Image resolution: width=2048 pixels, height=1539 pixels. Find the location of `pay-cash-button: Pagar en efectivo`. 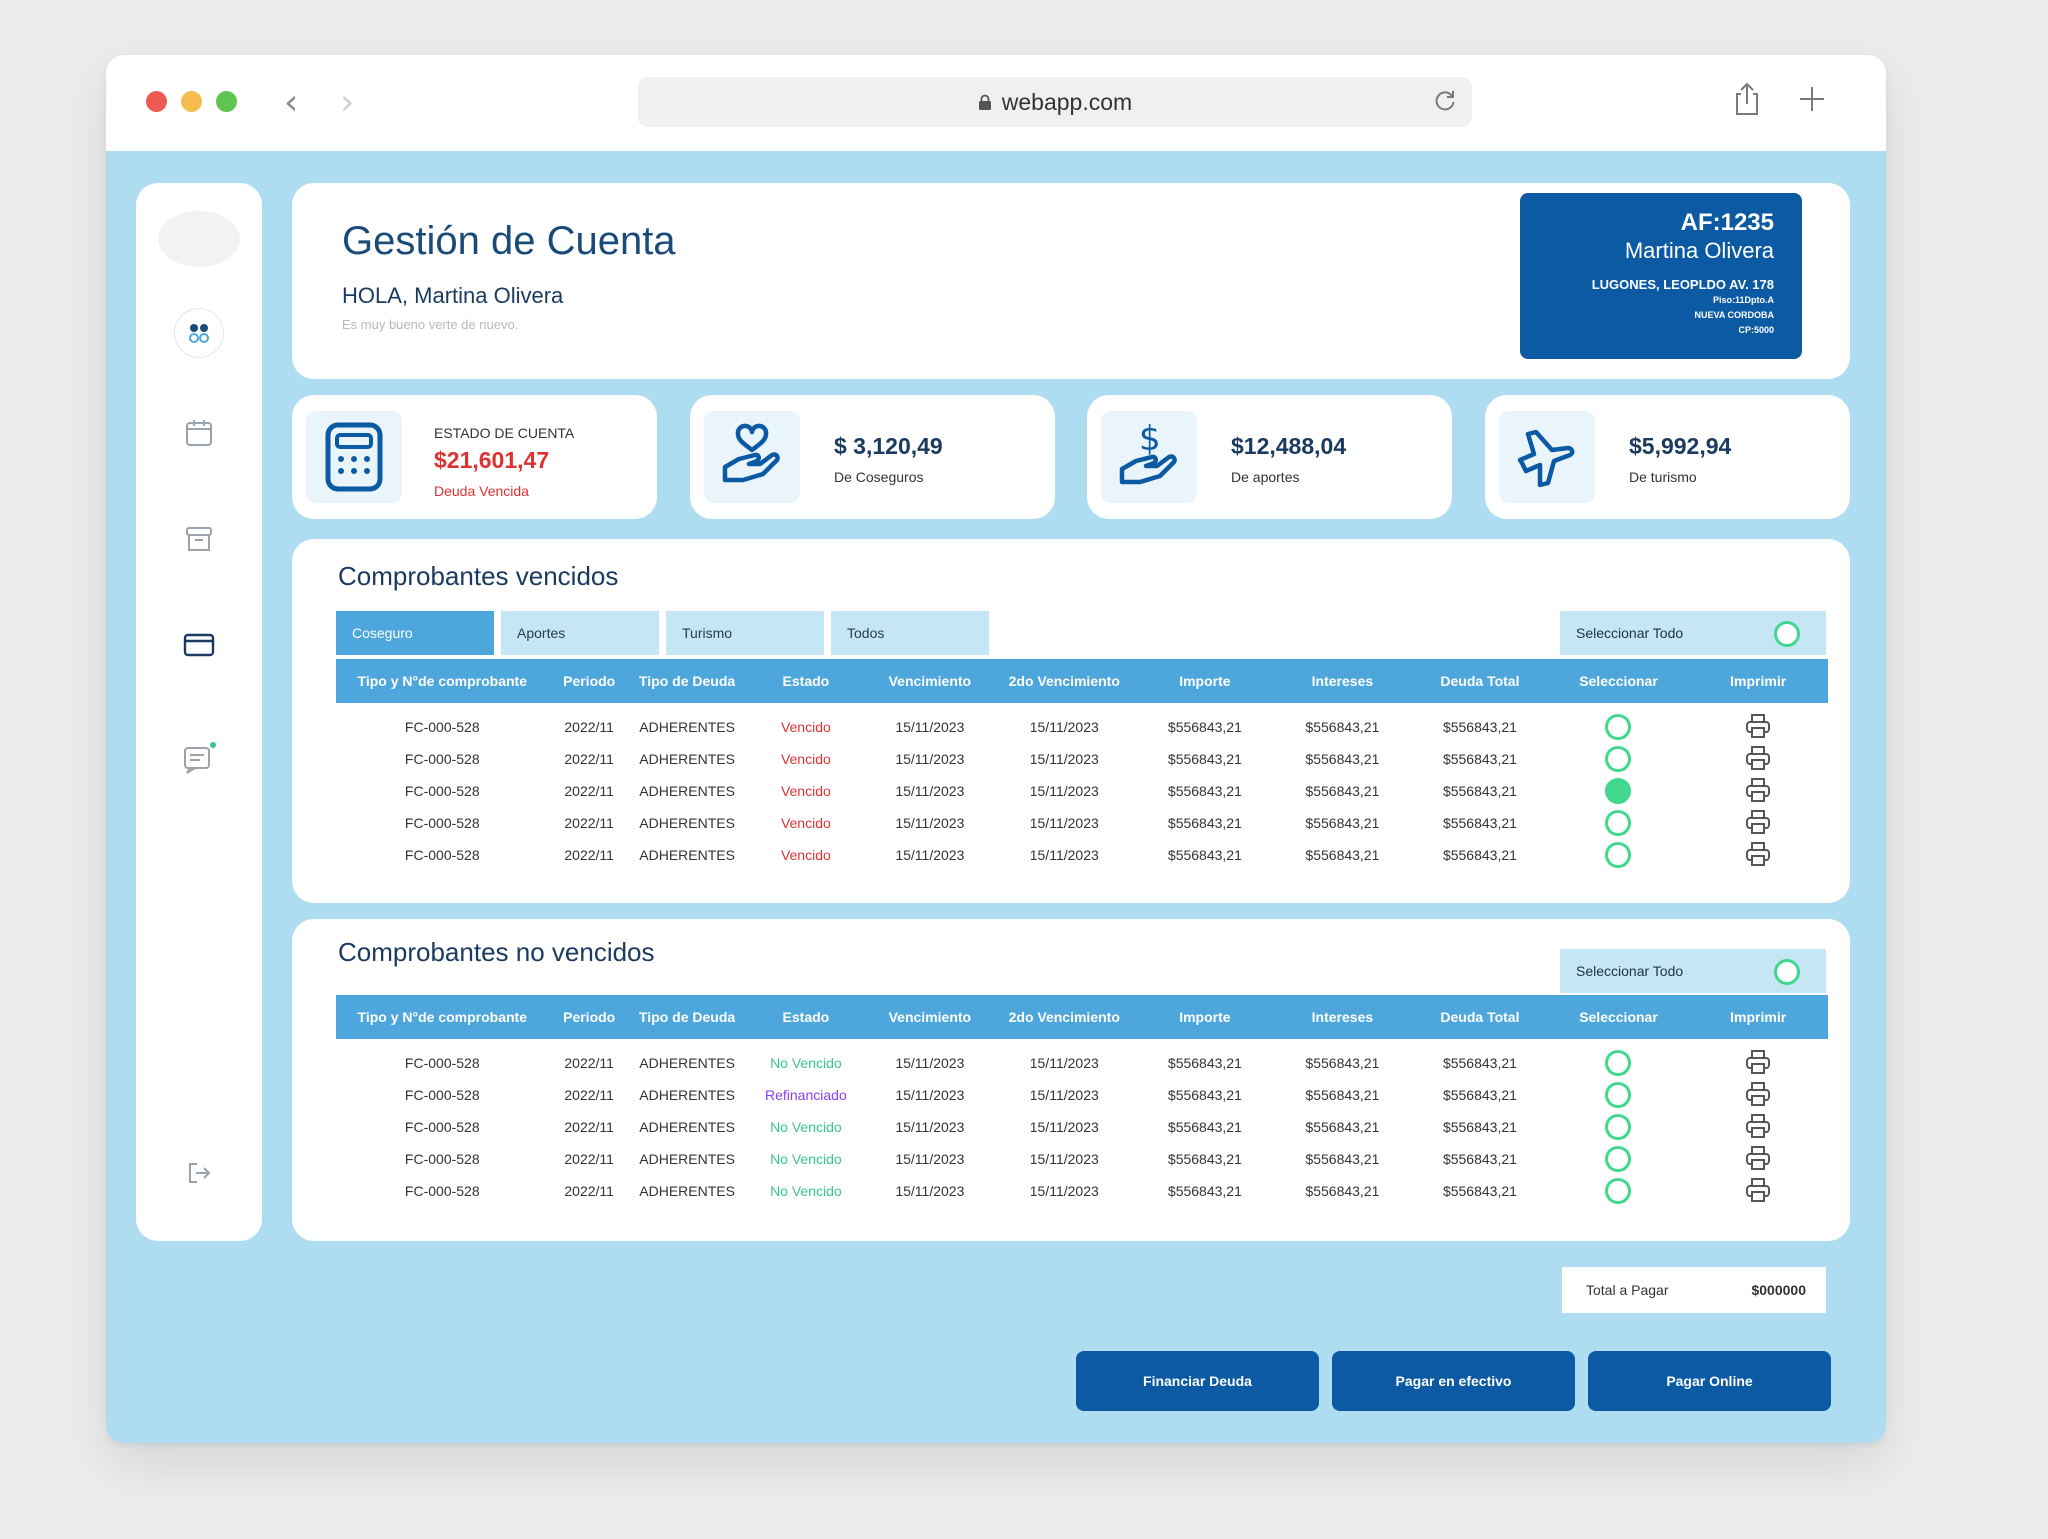

pay-cash-button: Pagar en efectivo is located at coordinates (1453, 1381).